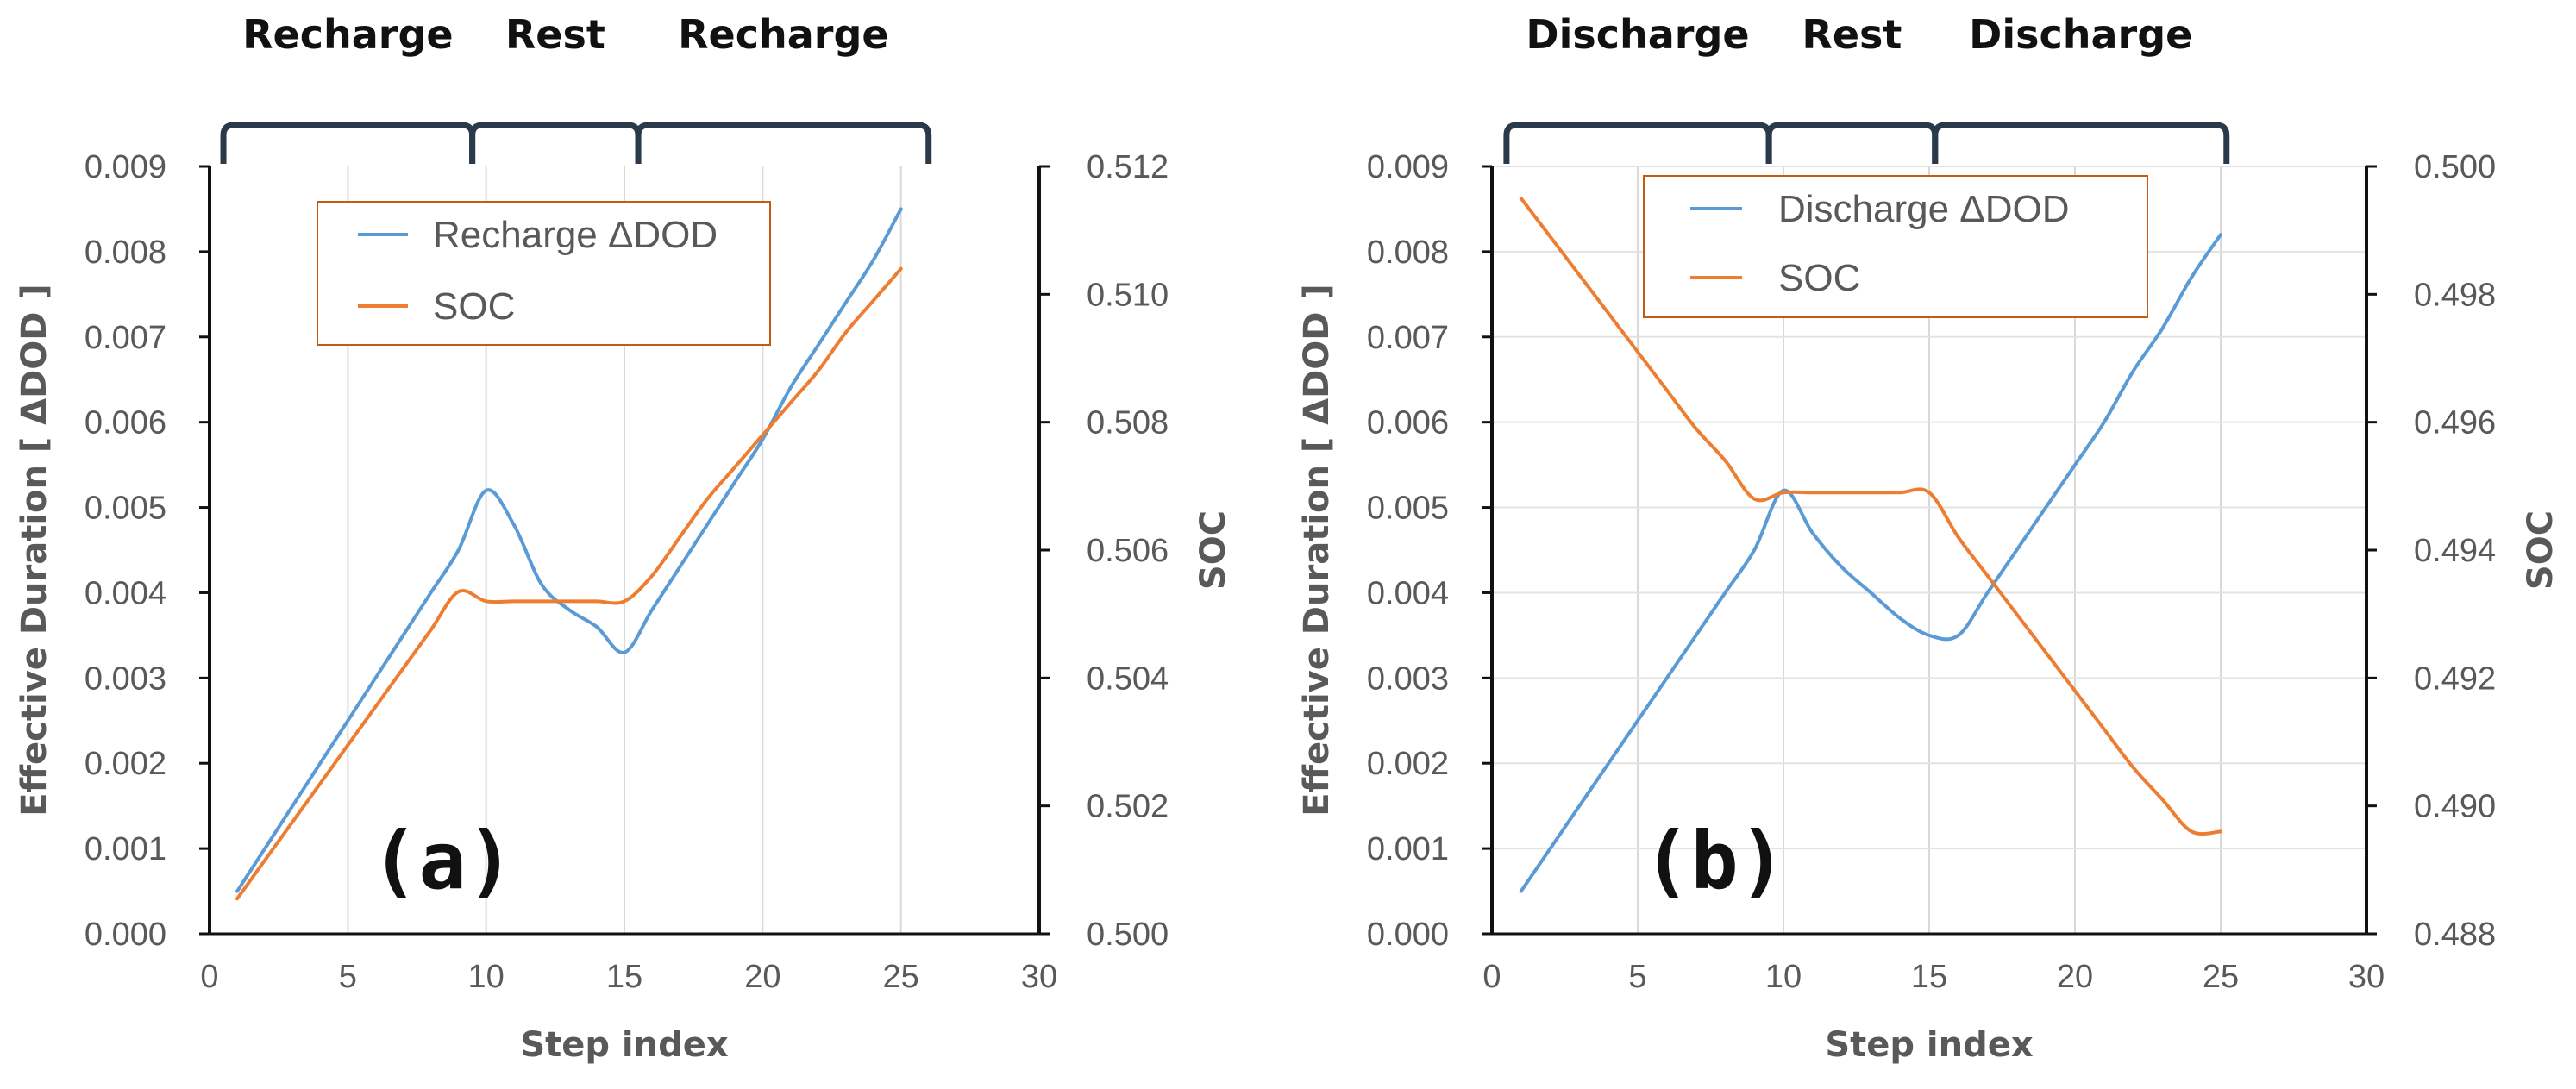 The height and width of the screenshot is (1089, 2576). What do you see at coordinates (1128, 807) in the screenshot?
I see `y2-tick-label: 0.502` at bounding box center [1128, 807].